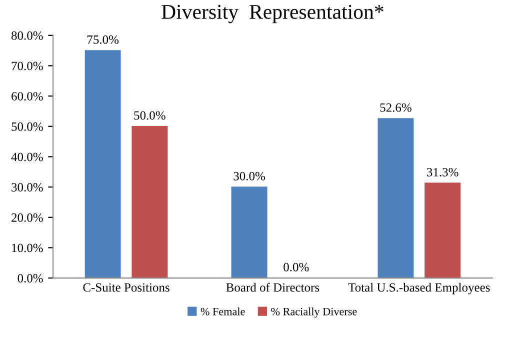 Image resolution: width=505 pixels, height=337 pixels. Describe the element at coordinates (27, 217) in the screenshot. I see `y-tick-label: 20.0%` at that location.